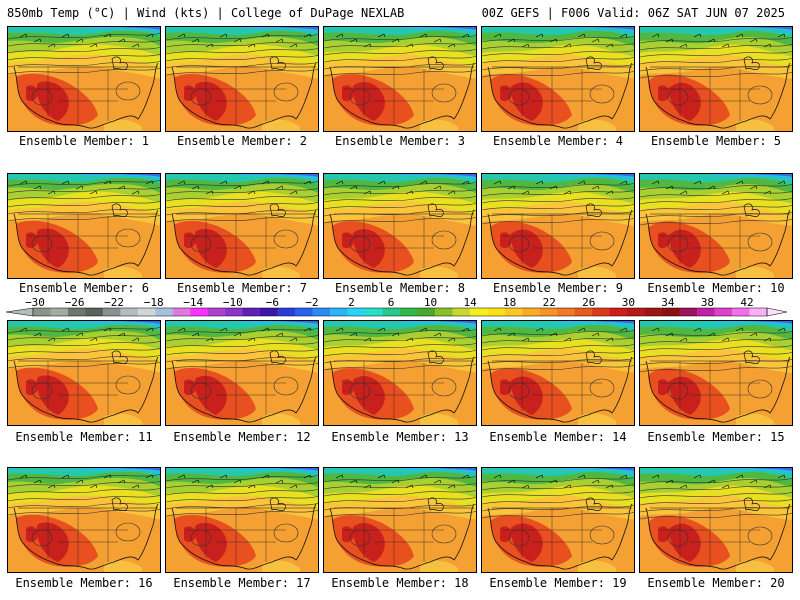 The height and width of the screenshot is (600, 800). I want to click on member-caption: Ensemble Member: 20, so click(716, 583).